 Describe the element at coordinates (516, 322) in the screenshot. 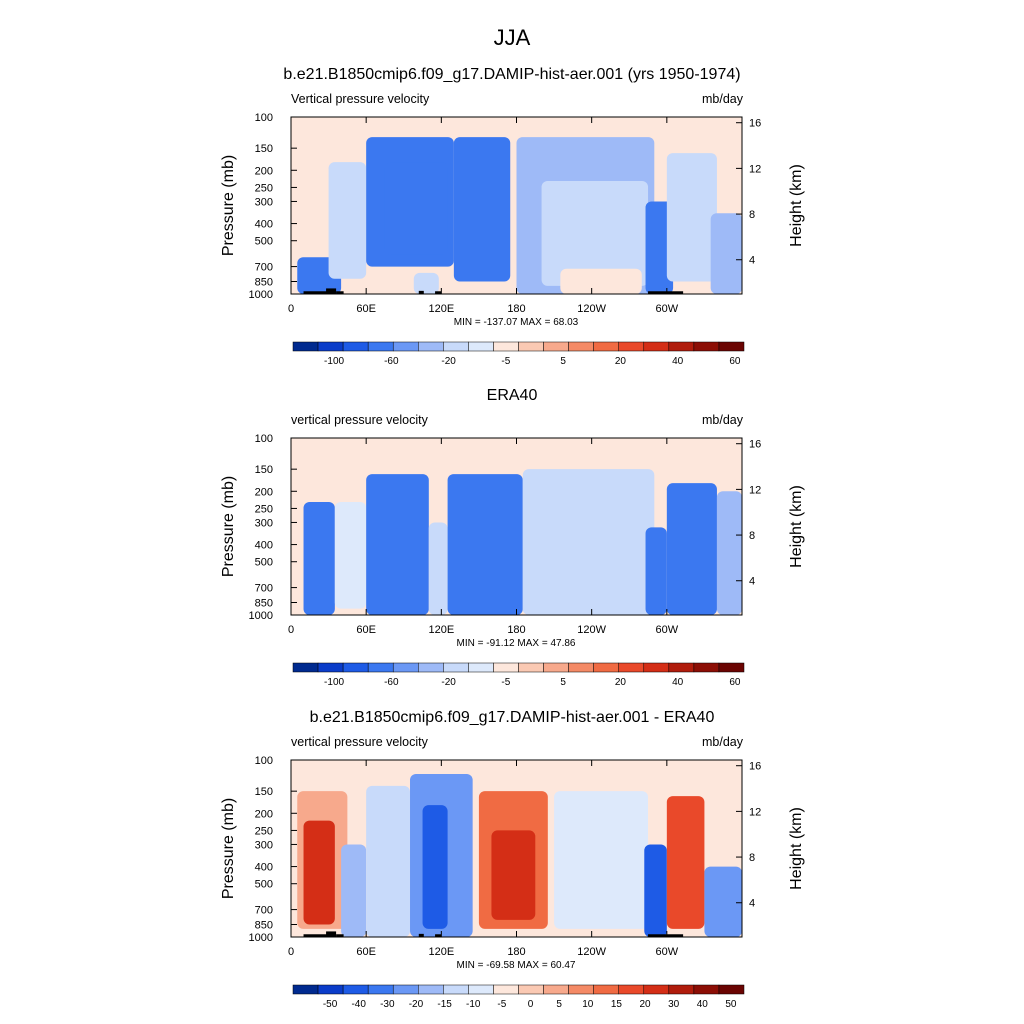

I see `stats-label: MIN = -137.07 MAX = 68.03` at that location.